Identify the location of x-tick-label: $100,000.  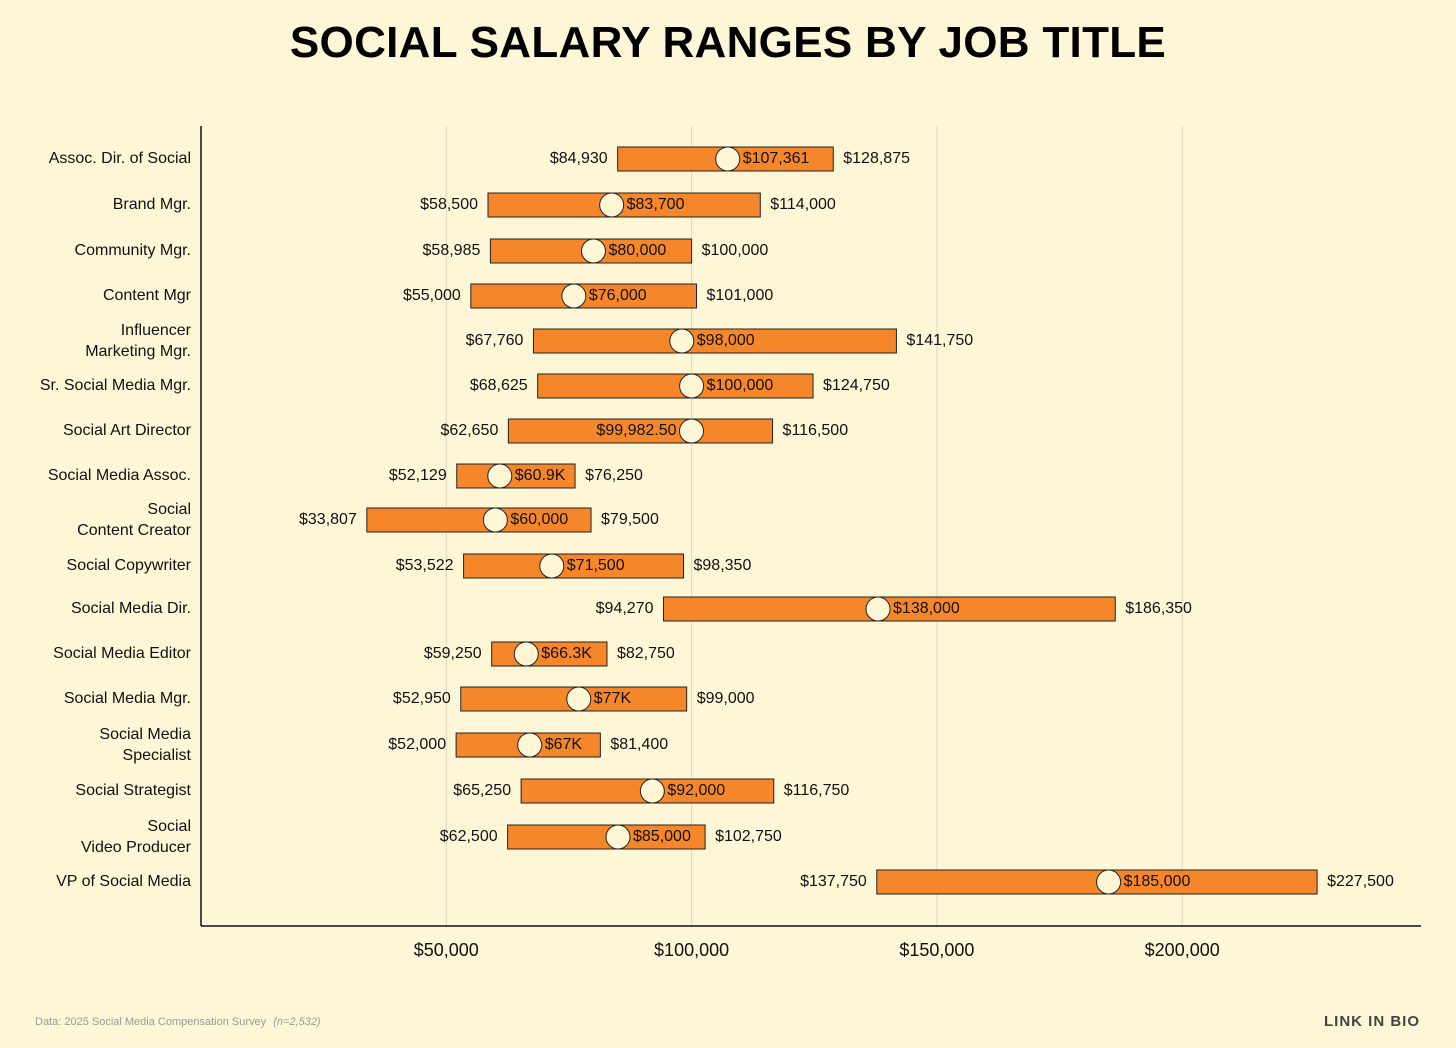
(691, 950).